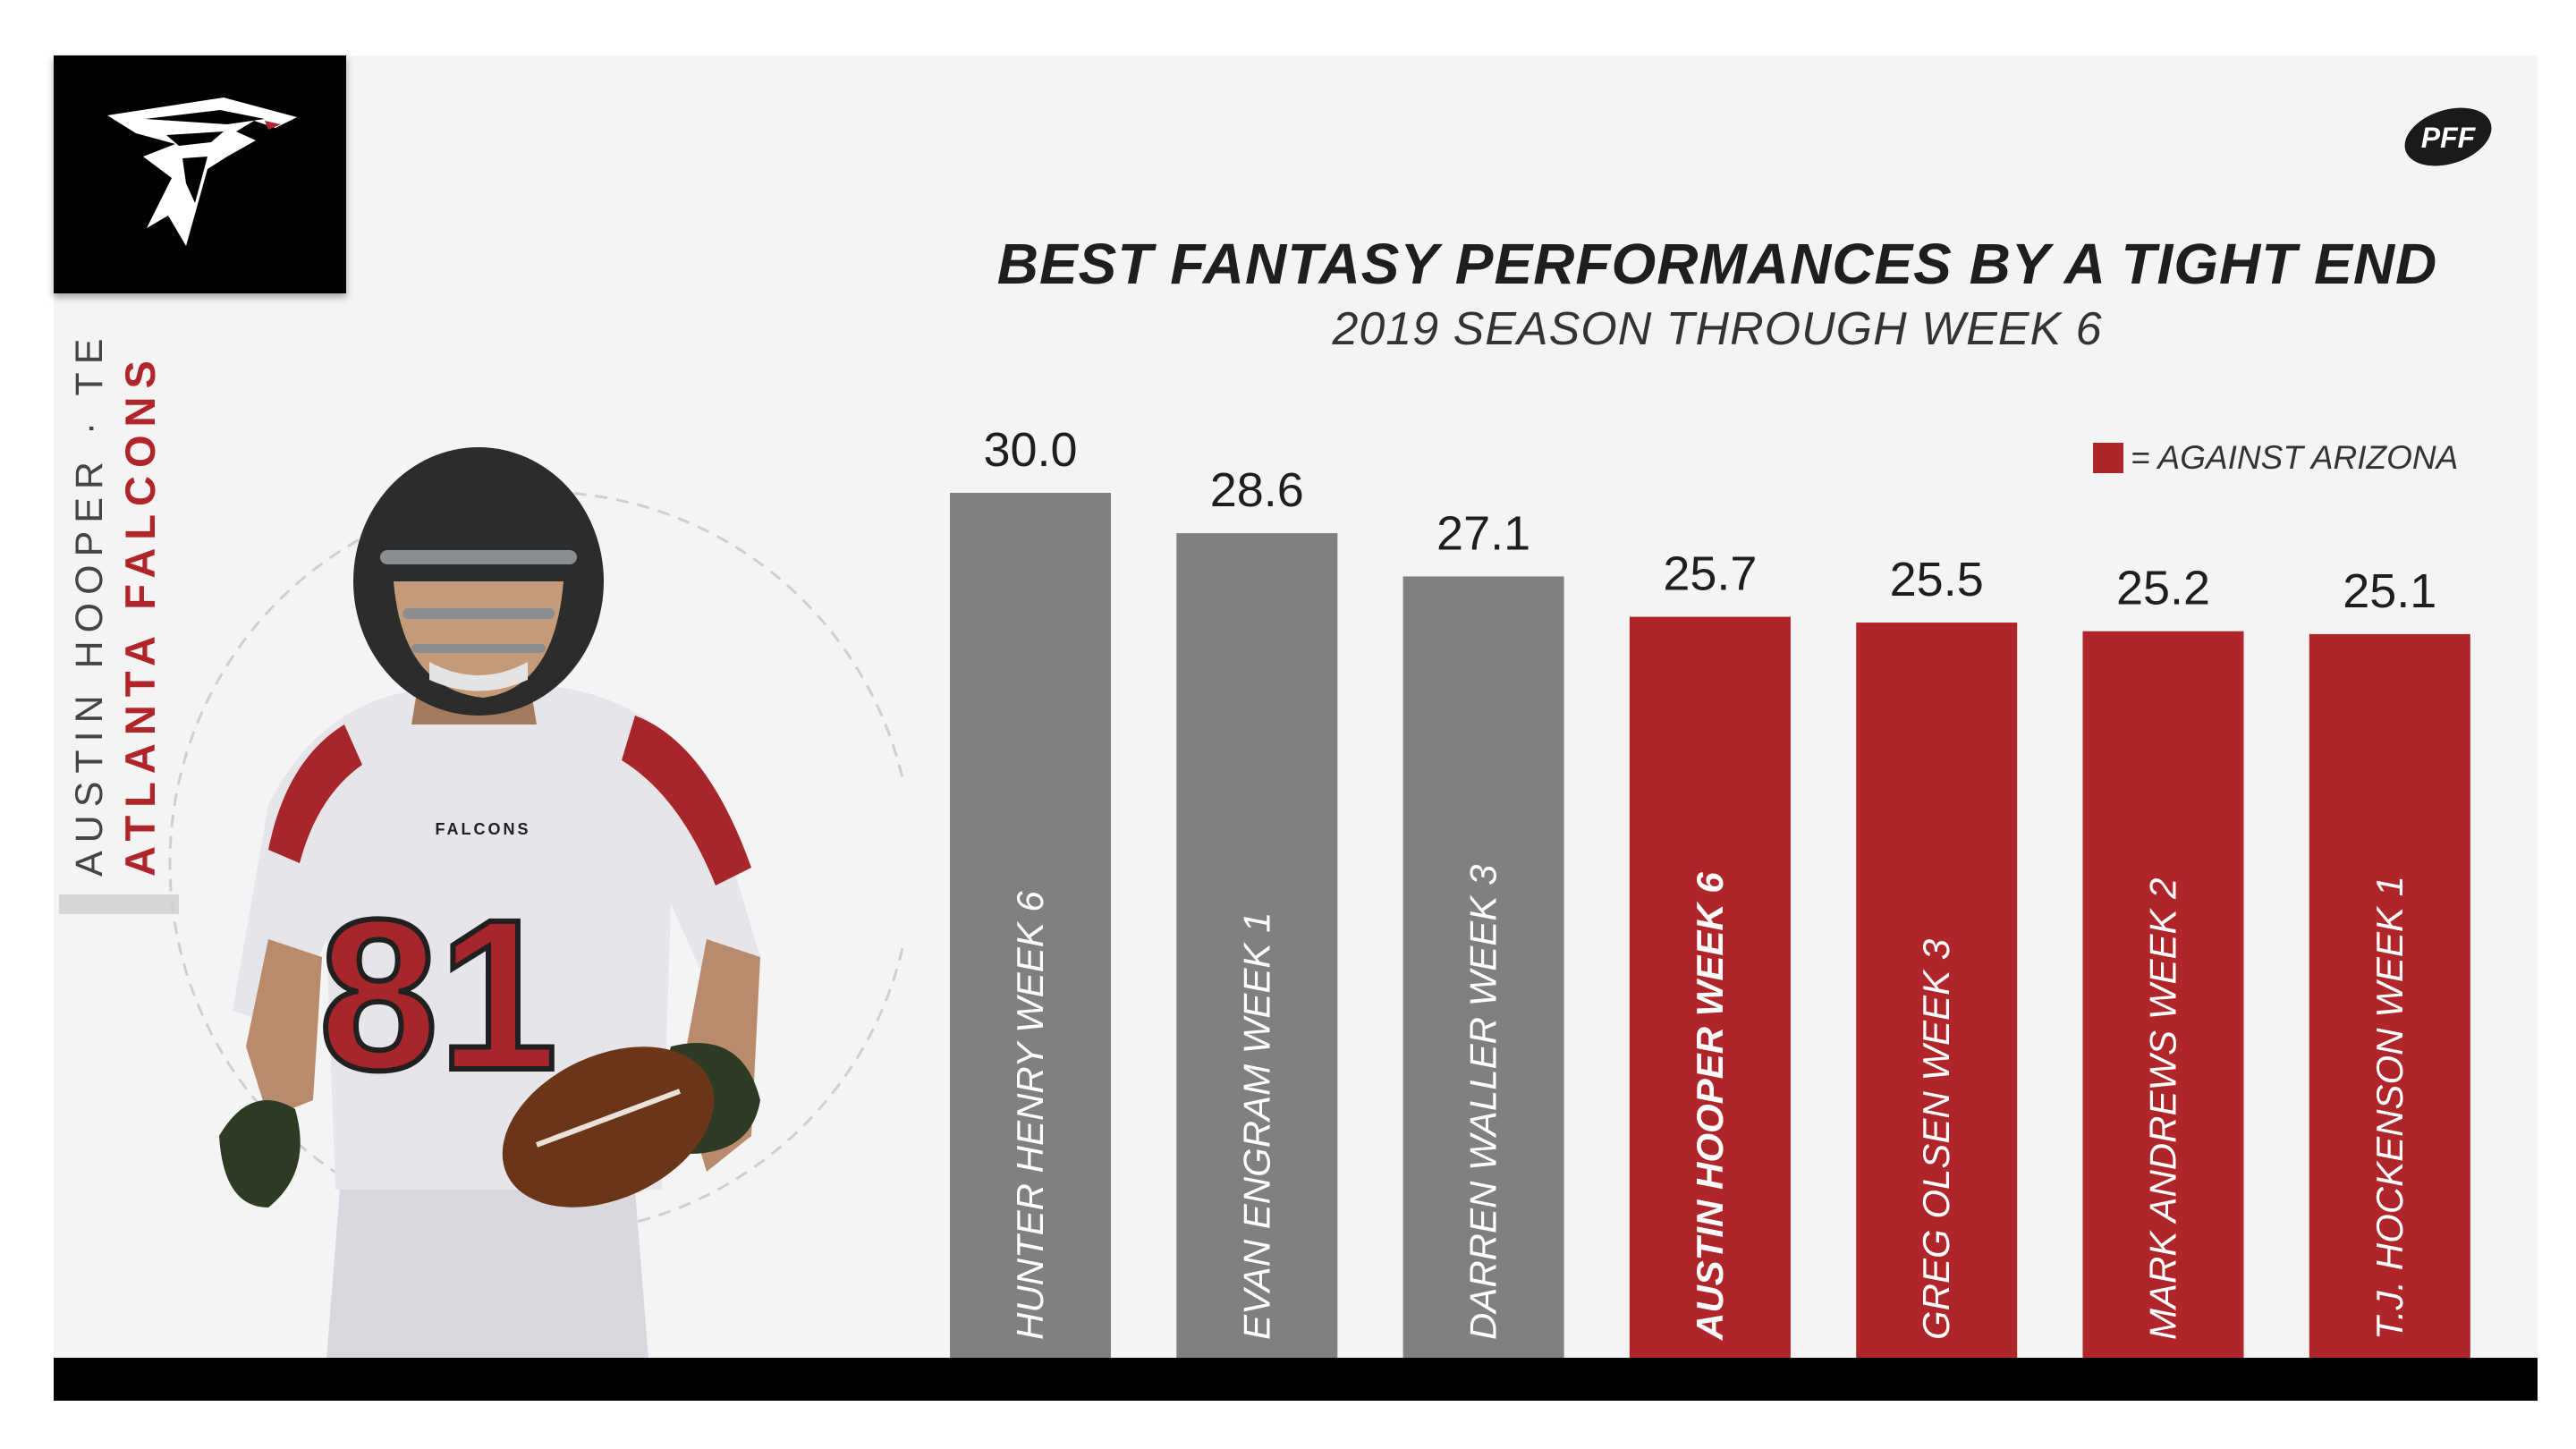 This screenshot has width=2576, height=1449. I want to click on falcons-logo-icon, so click(200, 174).